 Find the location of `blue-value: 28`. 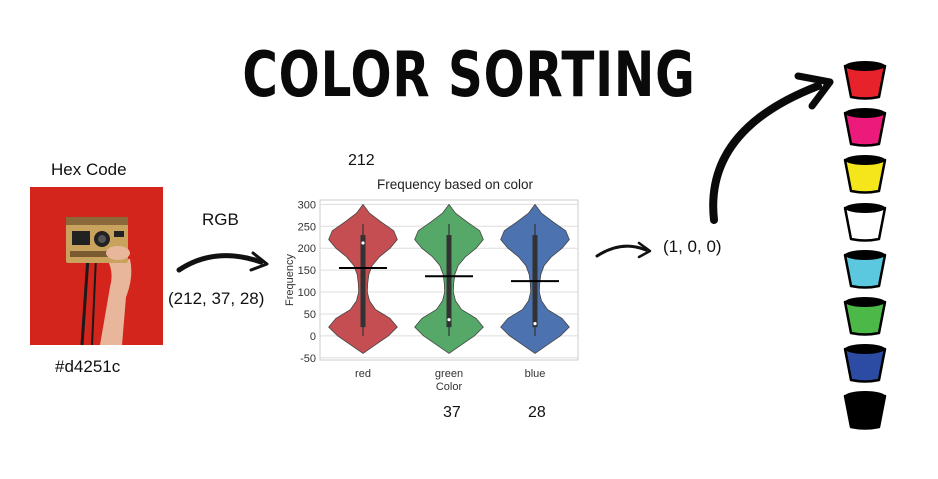

blue-value: 28 is located at coordinates (537, 412).